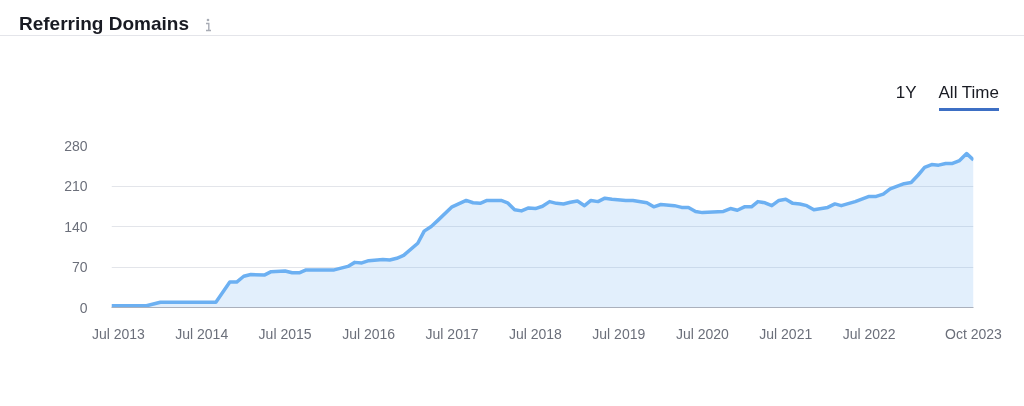 This screenshot has height=406, width=1024. Describe the element at coordinates (906, 93) in the screenshot. I see `text: 1Y` at that location.